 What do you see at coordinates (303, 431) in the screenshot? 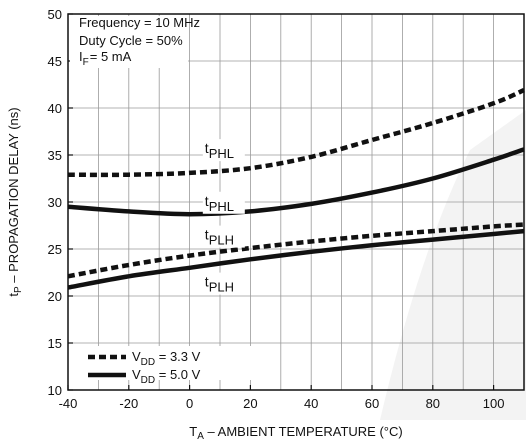
I see `x-axis-title-rest: – AMBIENT TEMPERATURE (°C)` at bounding box center [303, 431].